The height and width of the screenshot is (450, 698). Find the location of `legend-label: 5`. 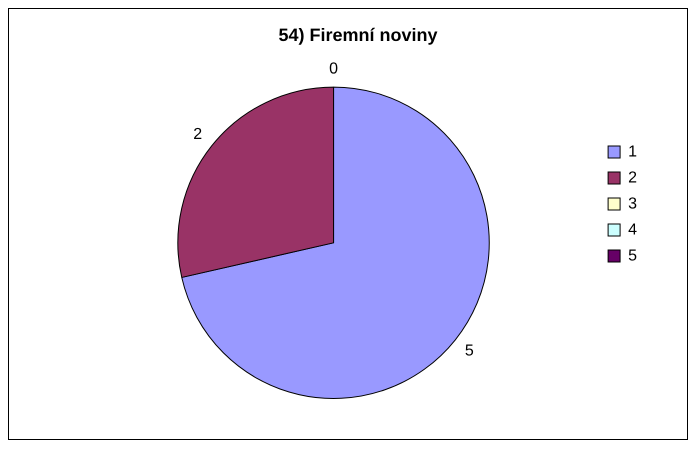

legend-label: 5 is located at coordinates (633, 255).